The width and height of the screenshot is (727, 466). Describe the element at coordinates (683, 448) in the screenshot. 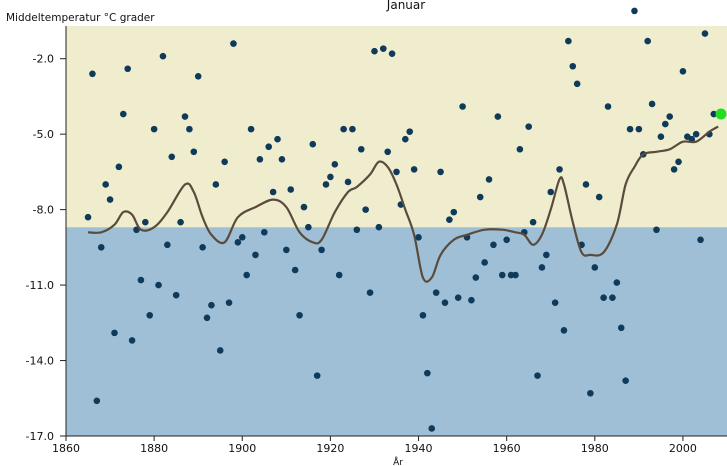

I see `x-tick-label: 2000` at that location.